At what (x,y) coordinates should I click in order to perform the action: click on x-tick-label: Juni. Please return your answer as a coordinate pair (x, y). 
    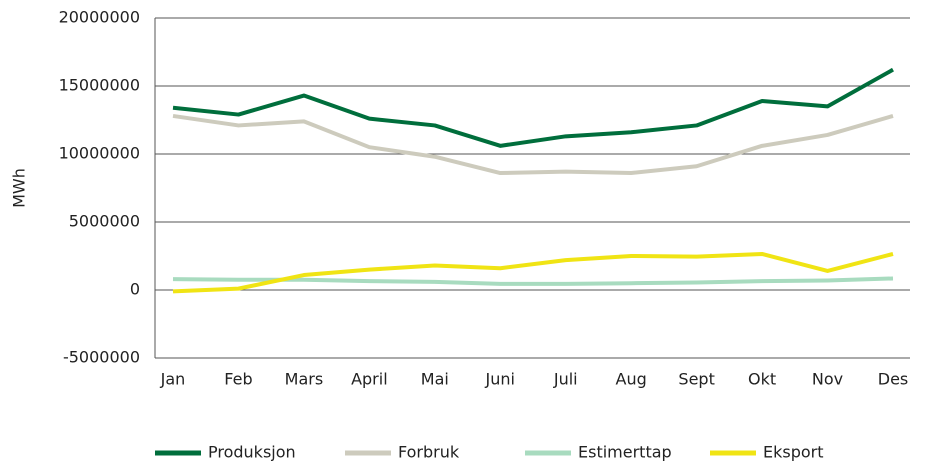
    Looking at the image, I should click on (500, 379).